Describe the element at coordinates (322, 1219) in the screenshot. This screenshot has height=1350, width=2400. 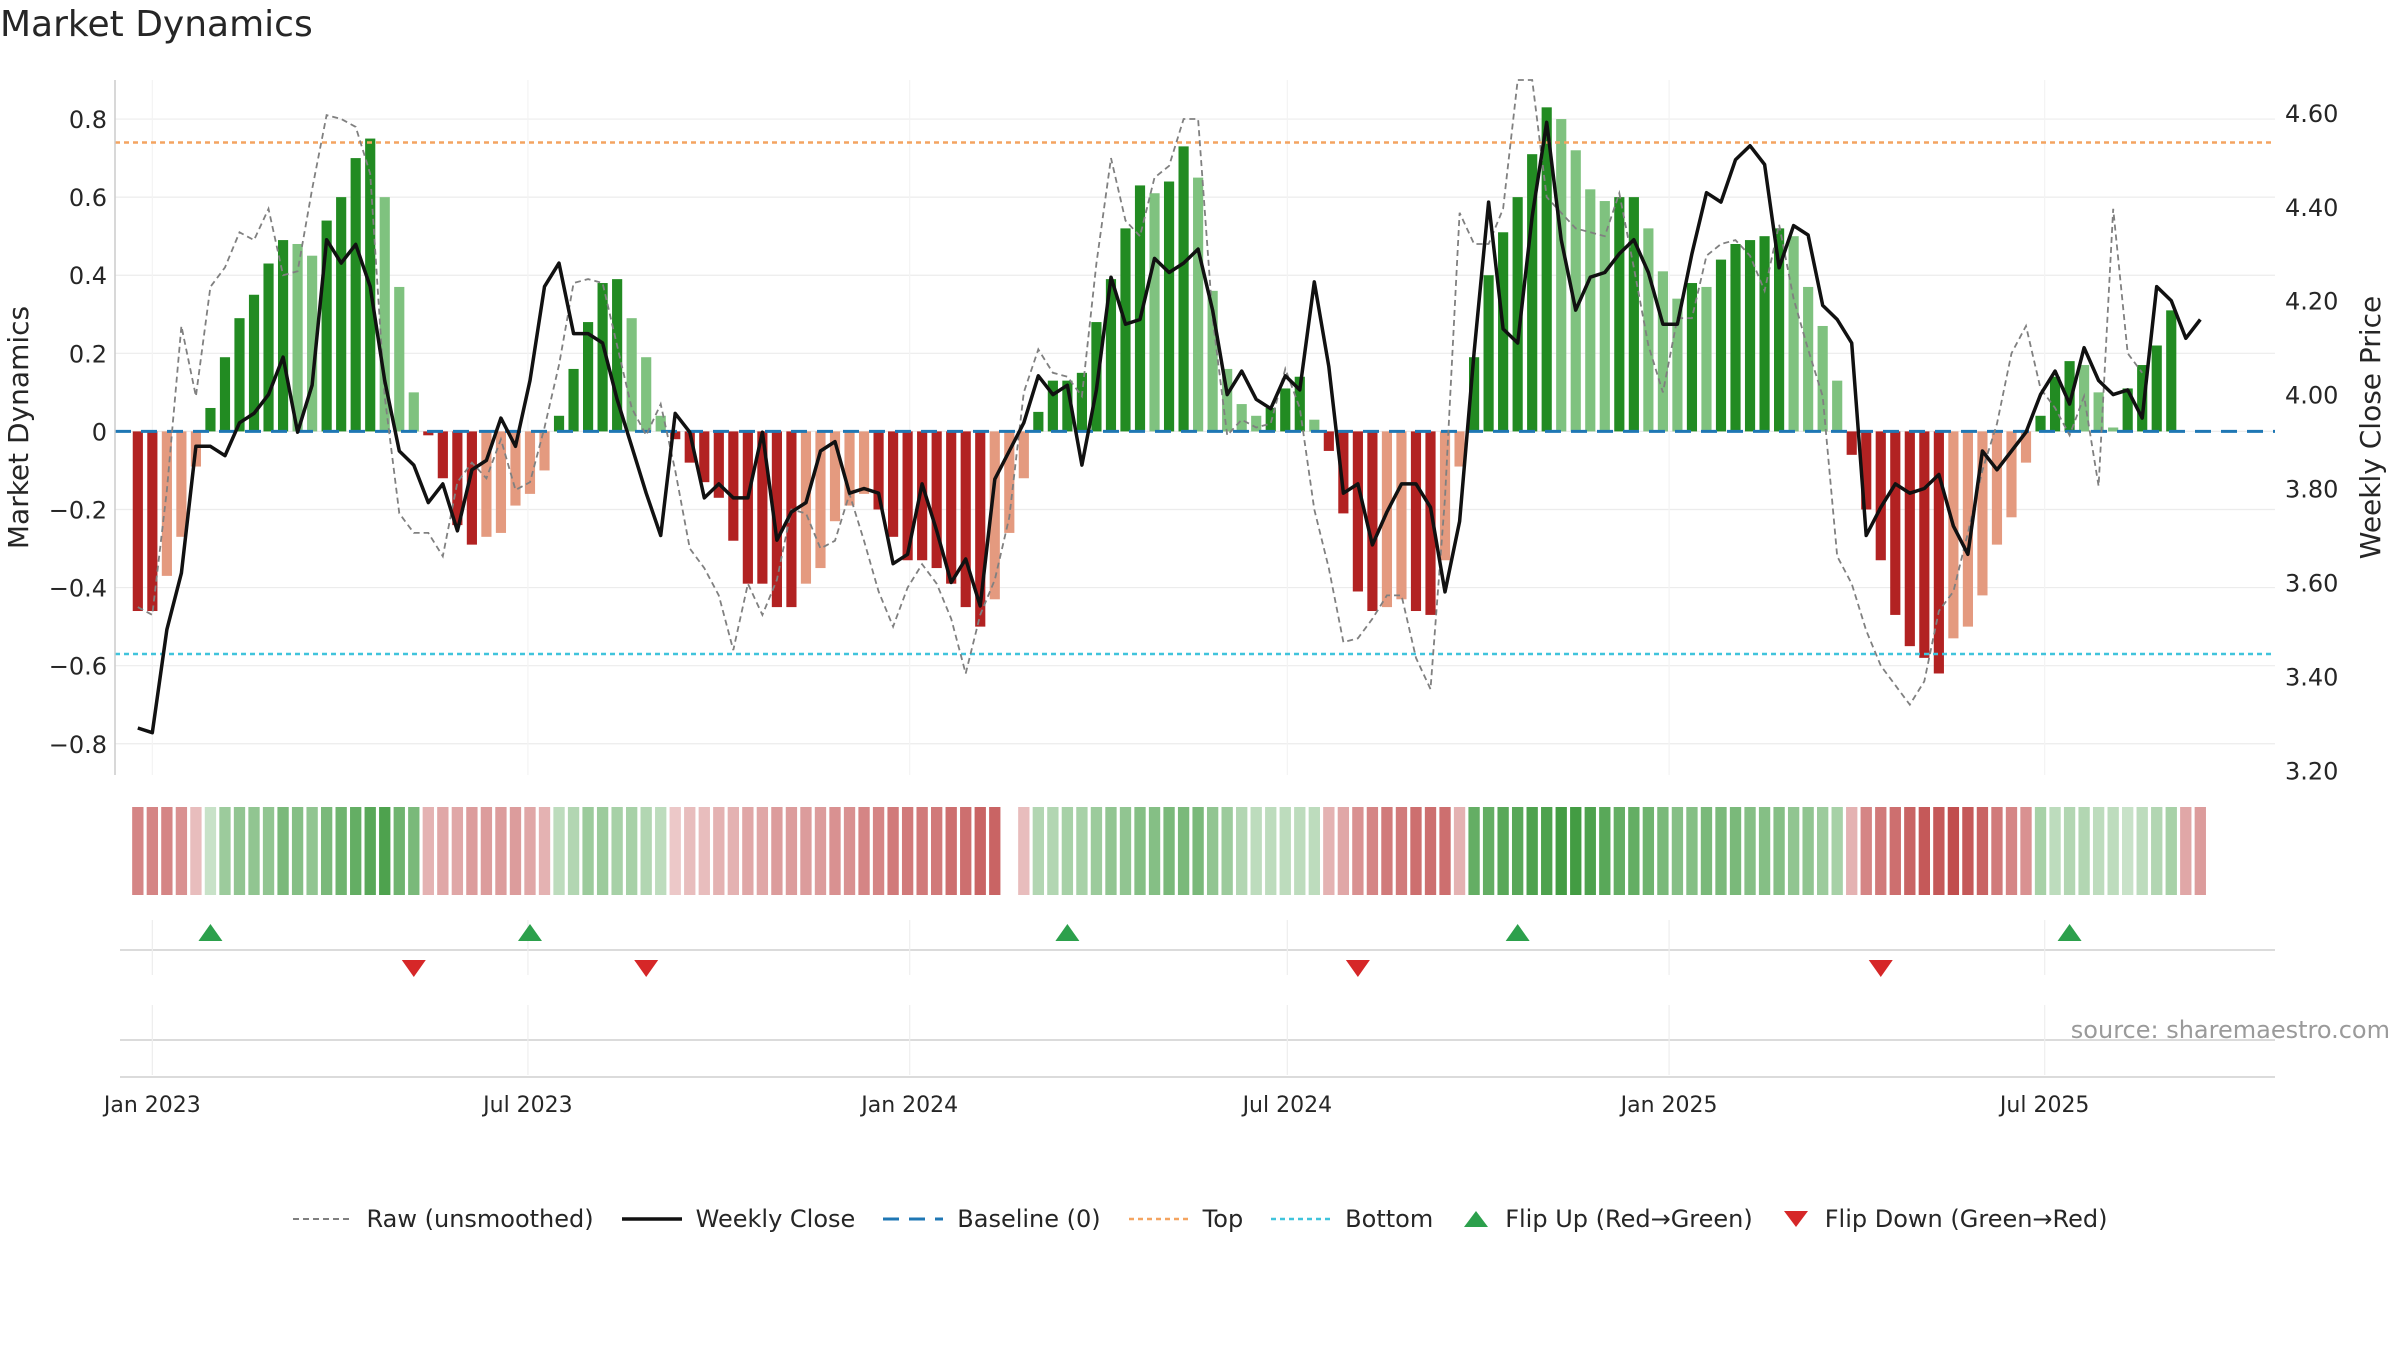
I see `legend-raw-swatch` at that location.